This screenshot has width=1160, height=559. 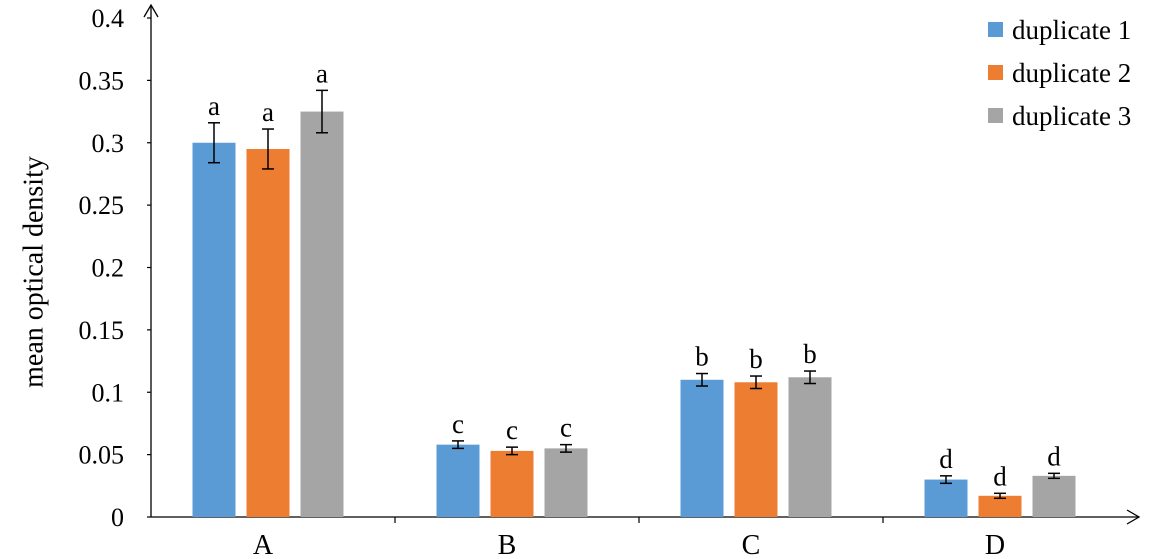 What do you see at coordinates (751, 544) in the screenshot?
I see `x-tick-label: C` at bounding box center [751, 544].